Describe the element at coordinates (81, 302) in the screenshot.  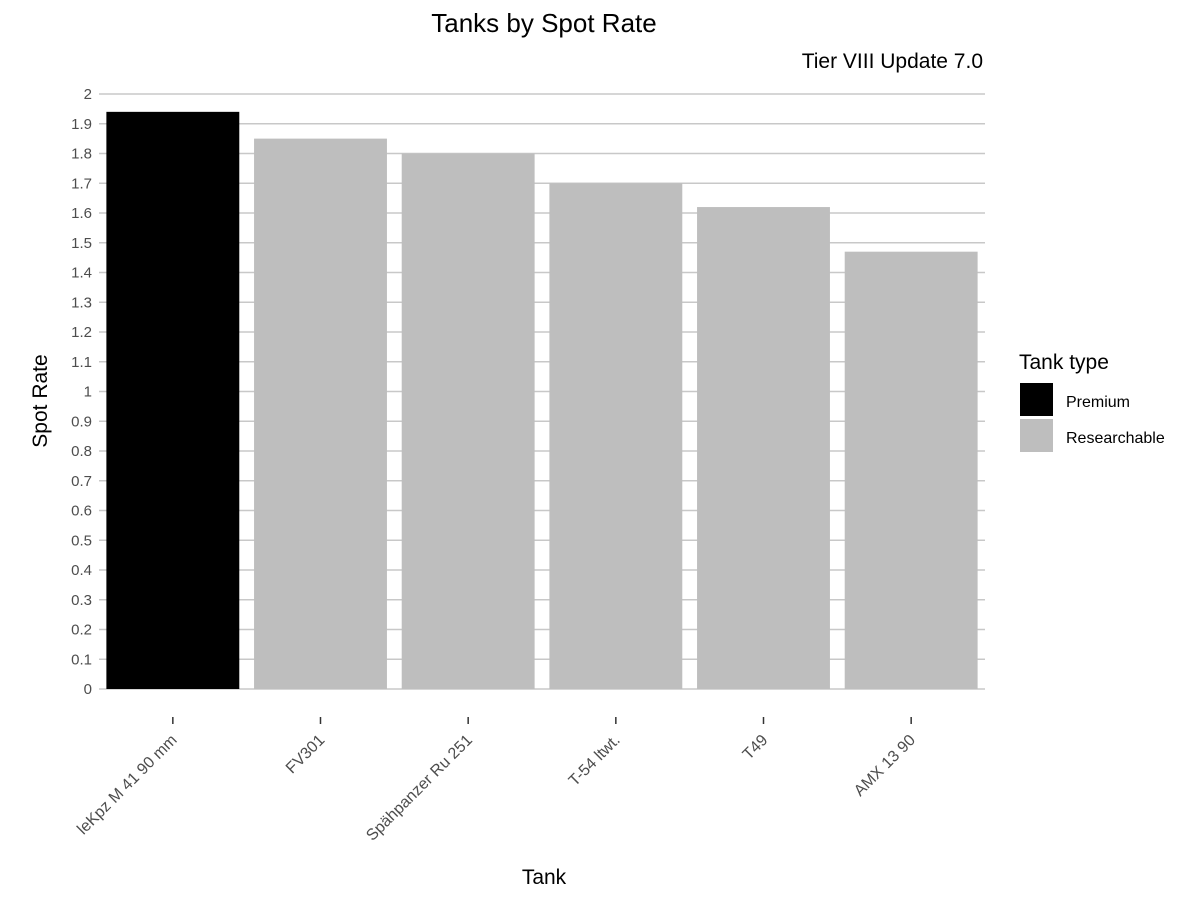
I see `y-tick-label: 1.3` at that location.